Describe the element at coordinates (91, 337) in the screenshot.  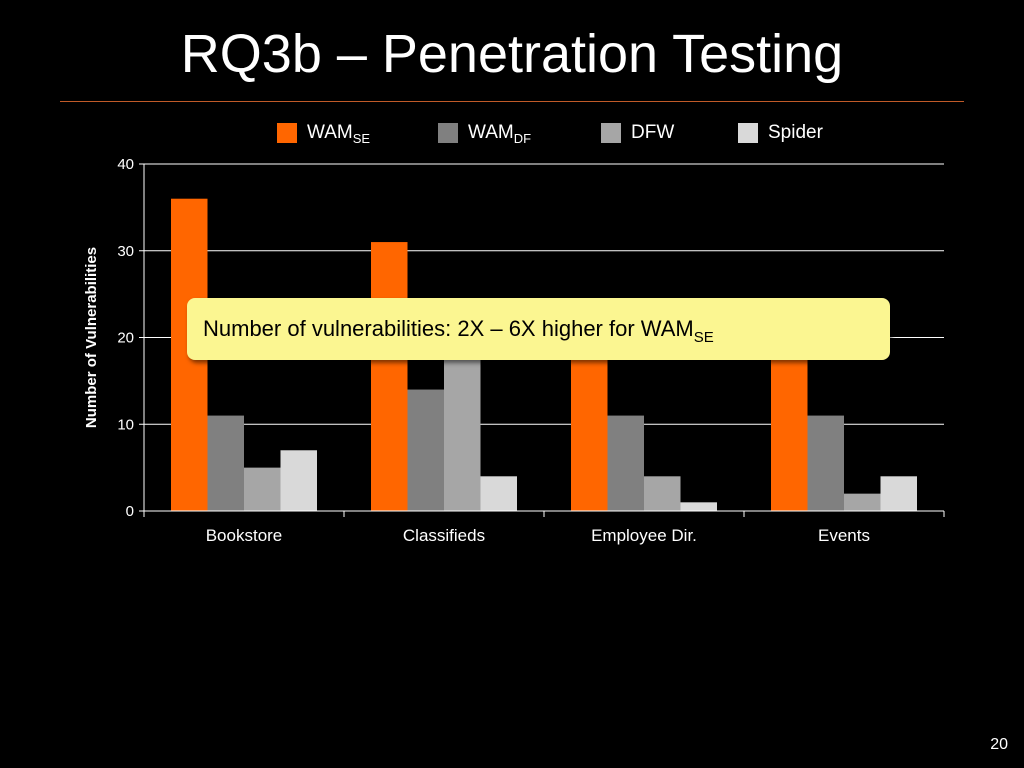
I see `y-axis-label: Number of Vulnerabilities` at that location.